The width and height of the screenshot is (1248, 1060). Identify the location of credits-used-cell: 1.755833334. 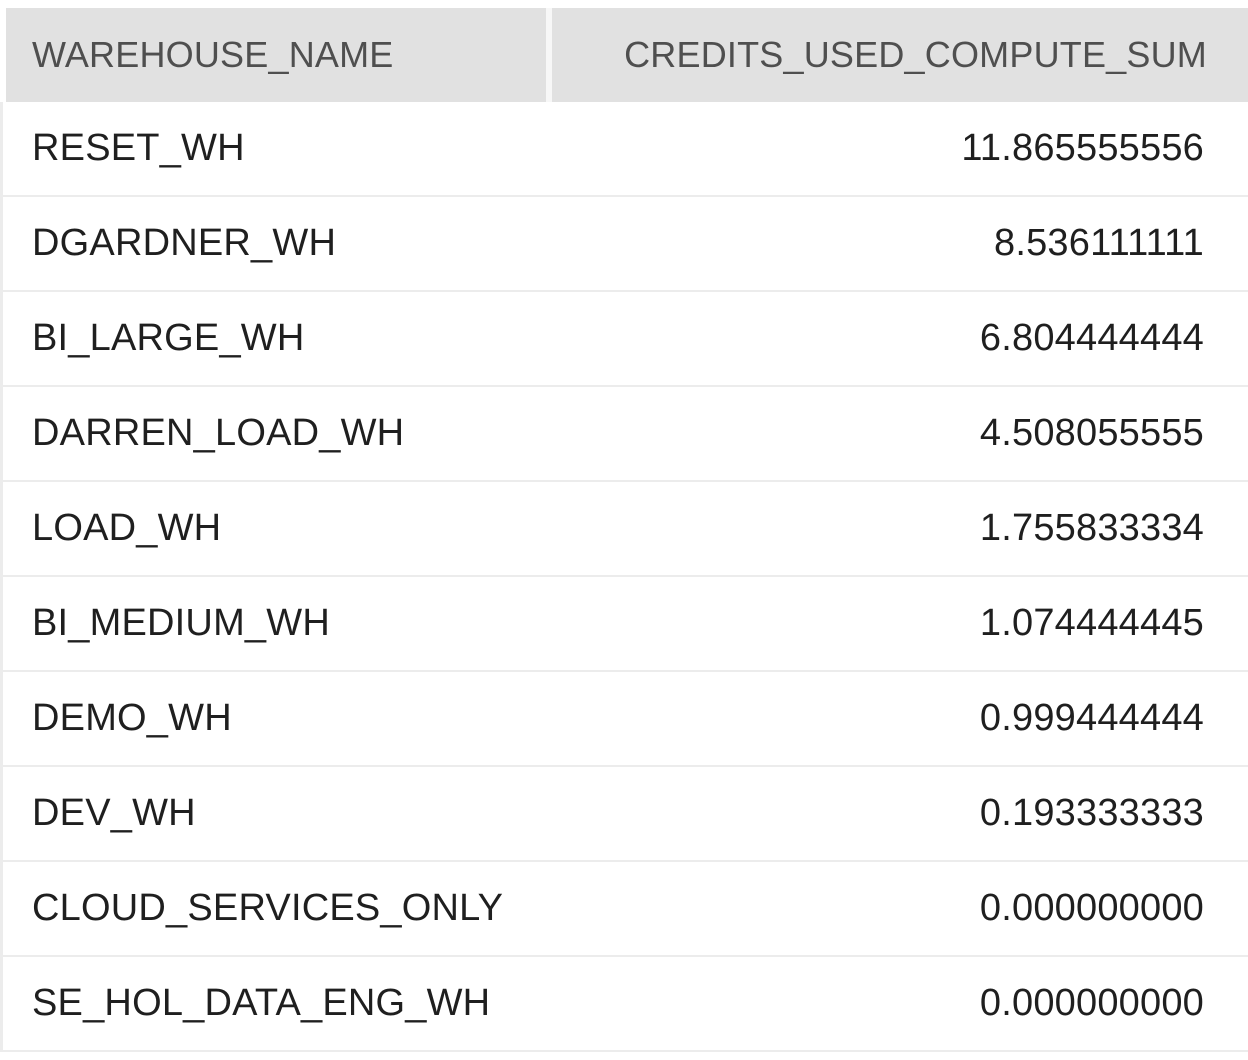
(1091, 528).